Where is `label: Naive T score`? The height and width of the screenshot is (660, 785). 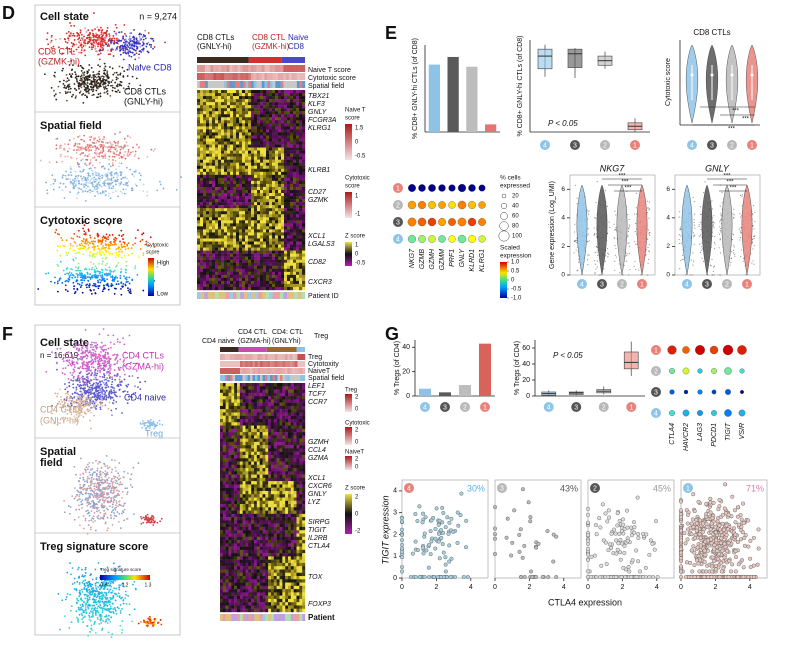 label: Naive T score is located at coordinates (329, 70).